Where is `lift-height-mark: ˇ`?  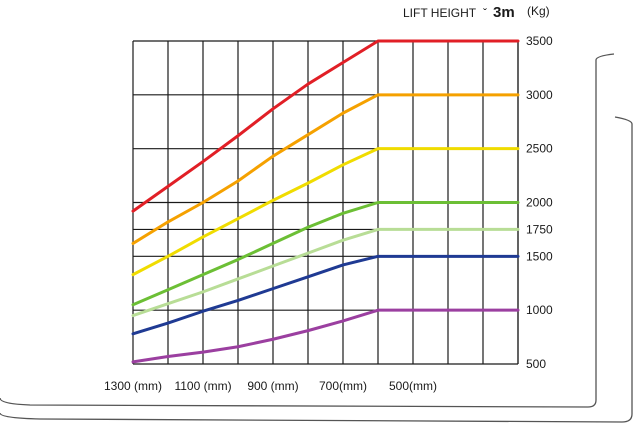
lift-height-mark: ˇ is located at coordinates (485, 13).